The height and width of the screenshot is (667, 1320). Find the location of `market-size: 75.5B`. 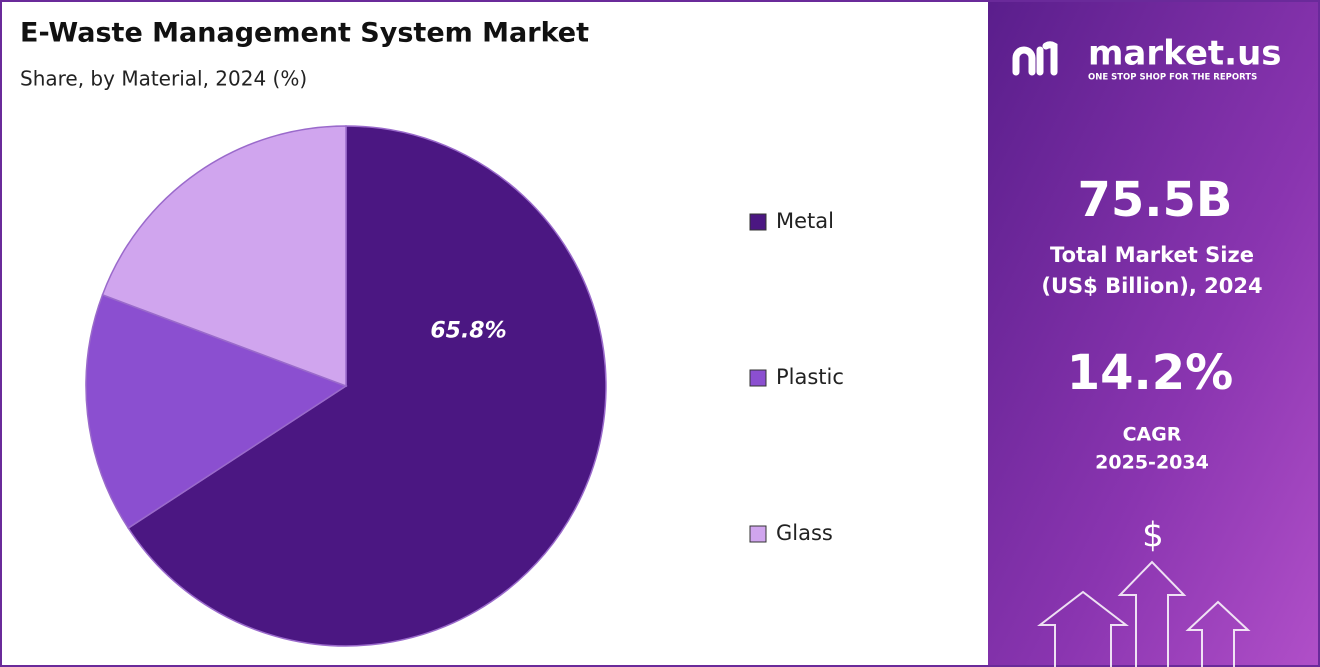

market-size: 75.5B is located at coordinates (1154, 200).